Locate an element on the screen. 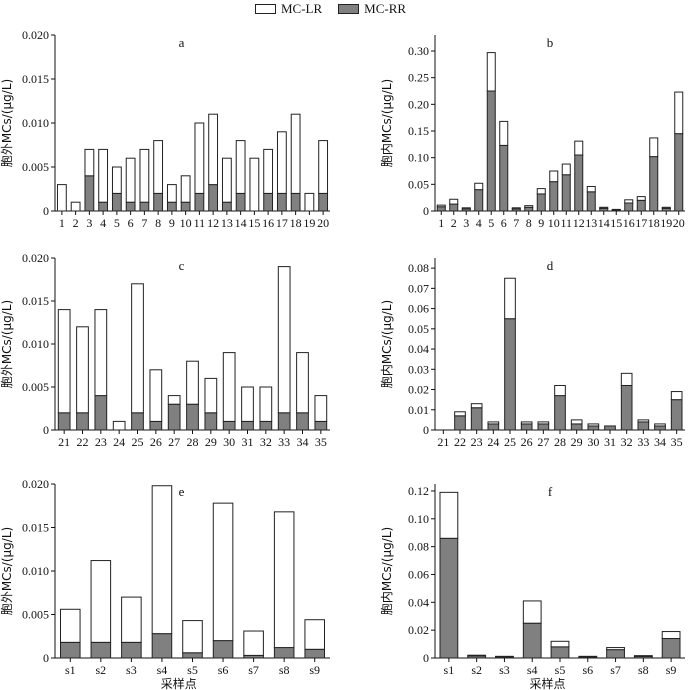 This screenshot has width=700, height=690. x-tick-label-s7: s7 is located at coordinates (253, 670).